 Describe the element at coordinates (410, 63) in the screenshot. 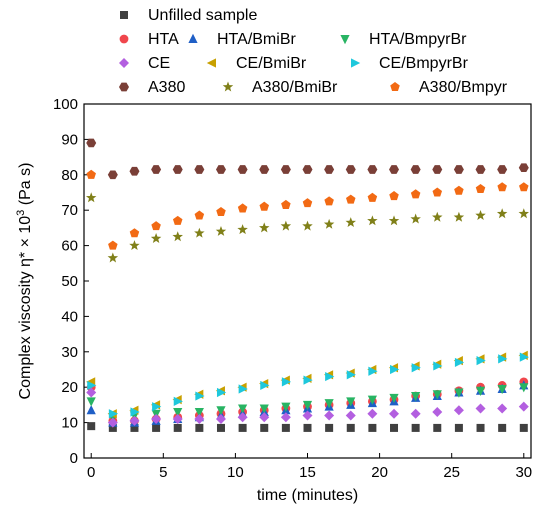

I see `legend-item-ce-bmpyrbr: CE/BmpyrBr` at that location.